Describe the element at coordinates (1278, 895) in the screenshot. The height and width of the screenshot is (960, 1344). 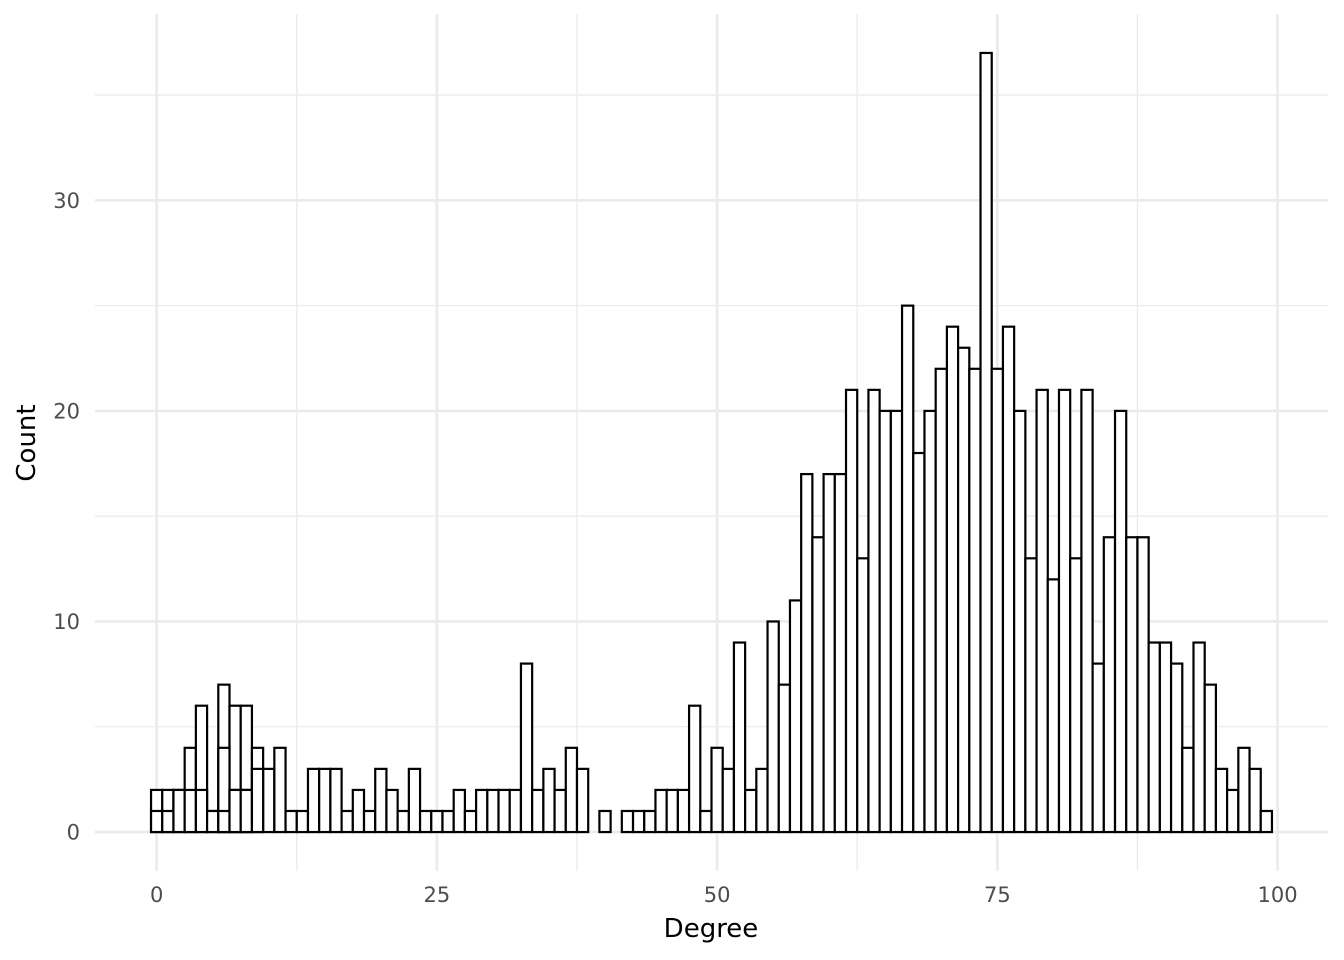
I see `x-tick-label: 100` at that location.